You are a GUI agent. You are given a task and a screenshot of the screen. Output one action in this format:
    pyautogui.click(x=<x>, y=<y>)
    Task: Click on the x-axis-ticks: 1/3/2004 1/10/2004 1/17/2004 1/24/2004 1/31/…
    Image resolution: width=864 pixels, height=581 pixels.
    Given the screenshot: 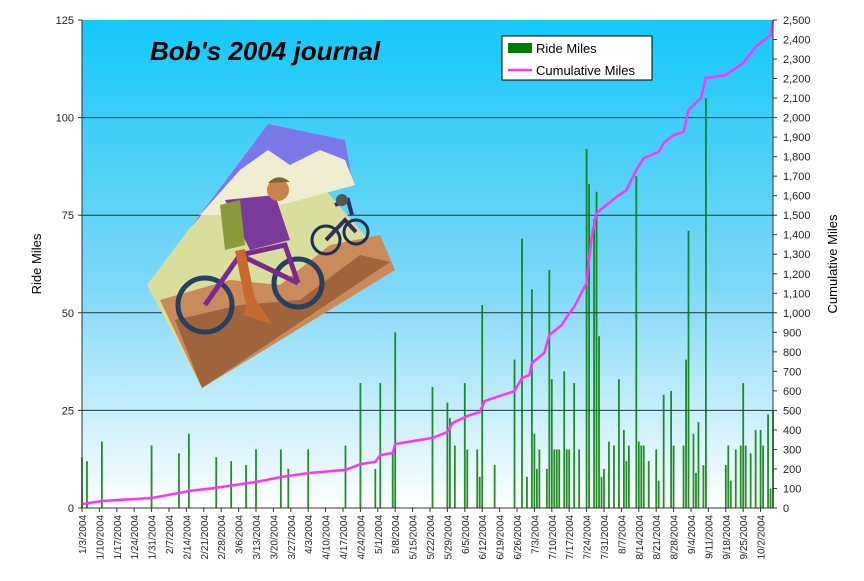 What is the action you would take?
    pyautogui.click(x=423, y=534)
    